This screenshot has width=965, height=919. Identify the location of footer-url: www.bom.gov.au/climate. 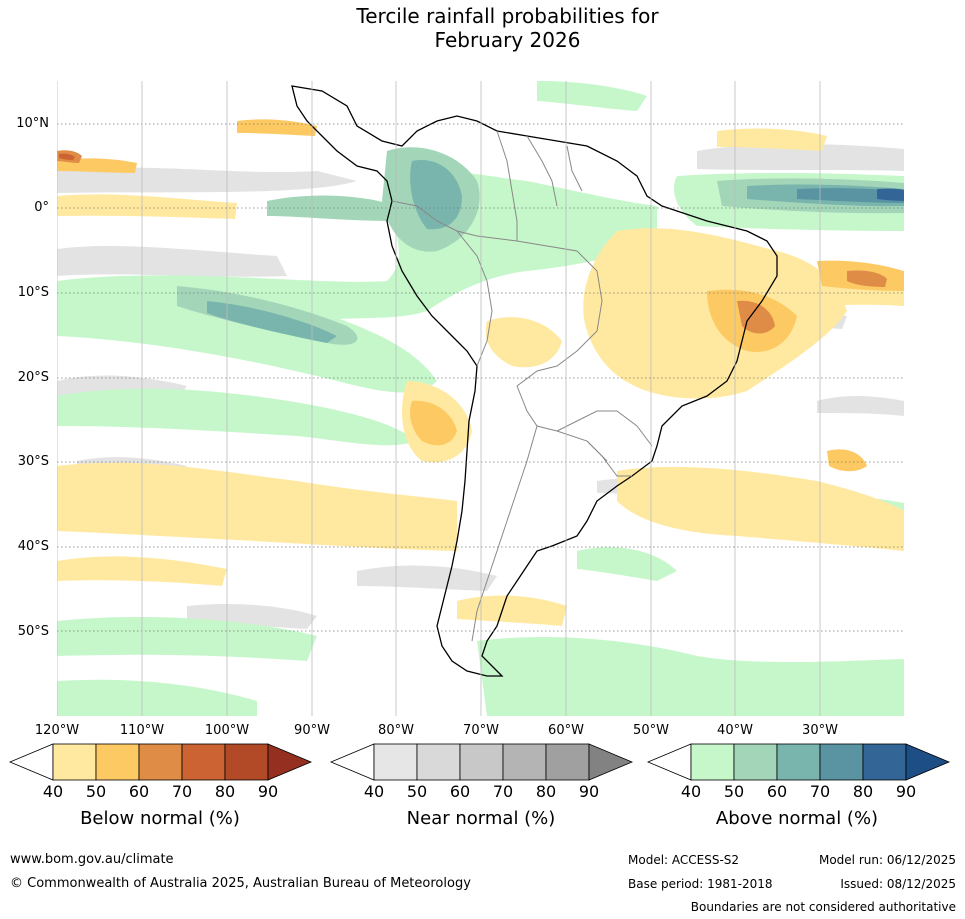
(92, 859).